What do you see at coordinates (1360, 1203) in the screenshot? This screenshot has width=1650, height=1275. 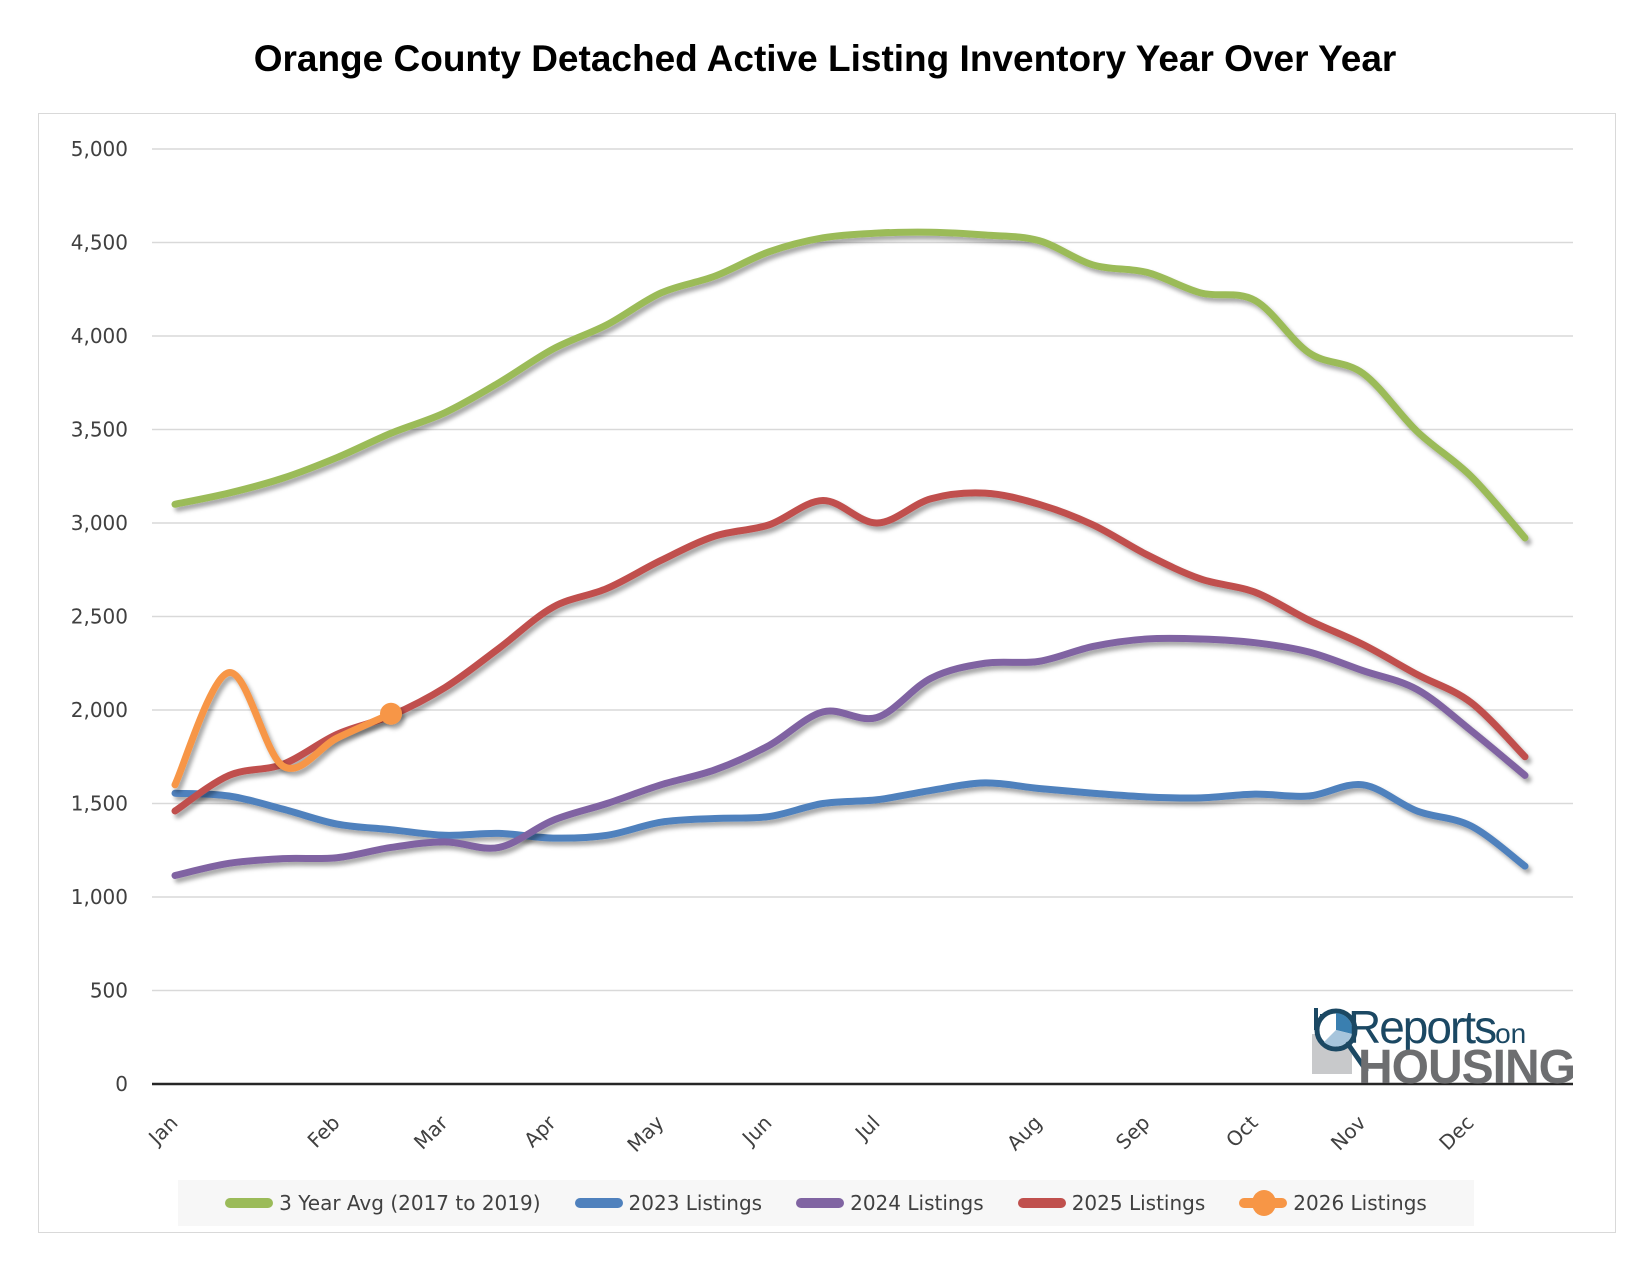 I see `legend-label: 2026 Listings` at bounding box center [1360, 1203].